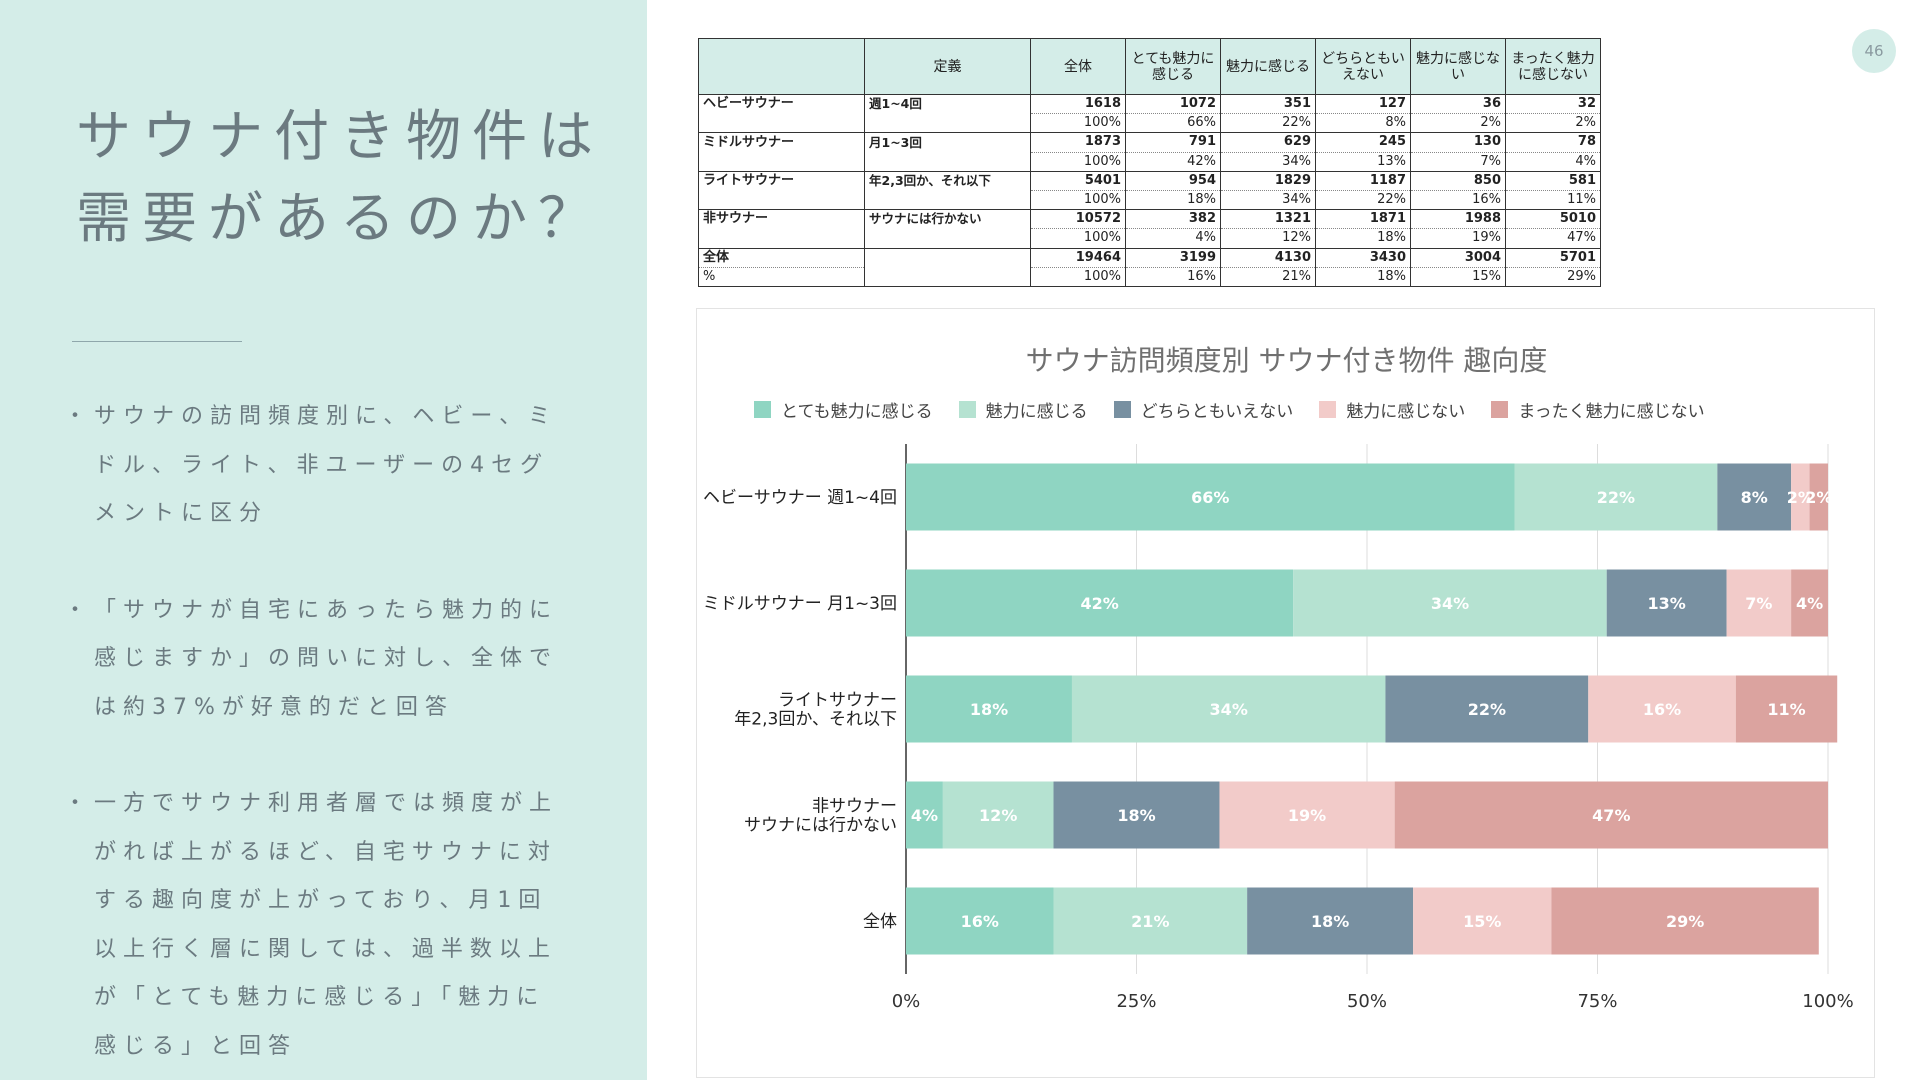 The image size is (1920, 1080). I want to click on table-row: 100% 66% 22% 8% 2% 2%, so click(1149, 123).